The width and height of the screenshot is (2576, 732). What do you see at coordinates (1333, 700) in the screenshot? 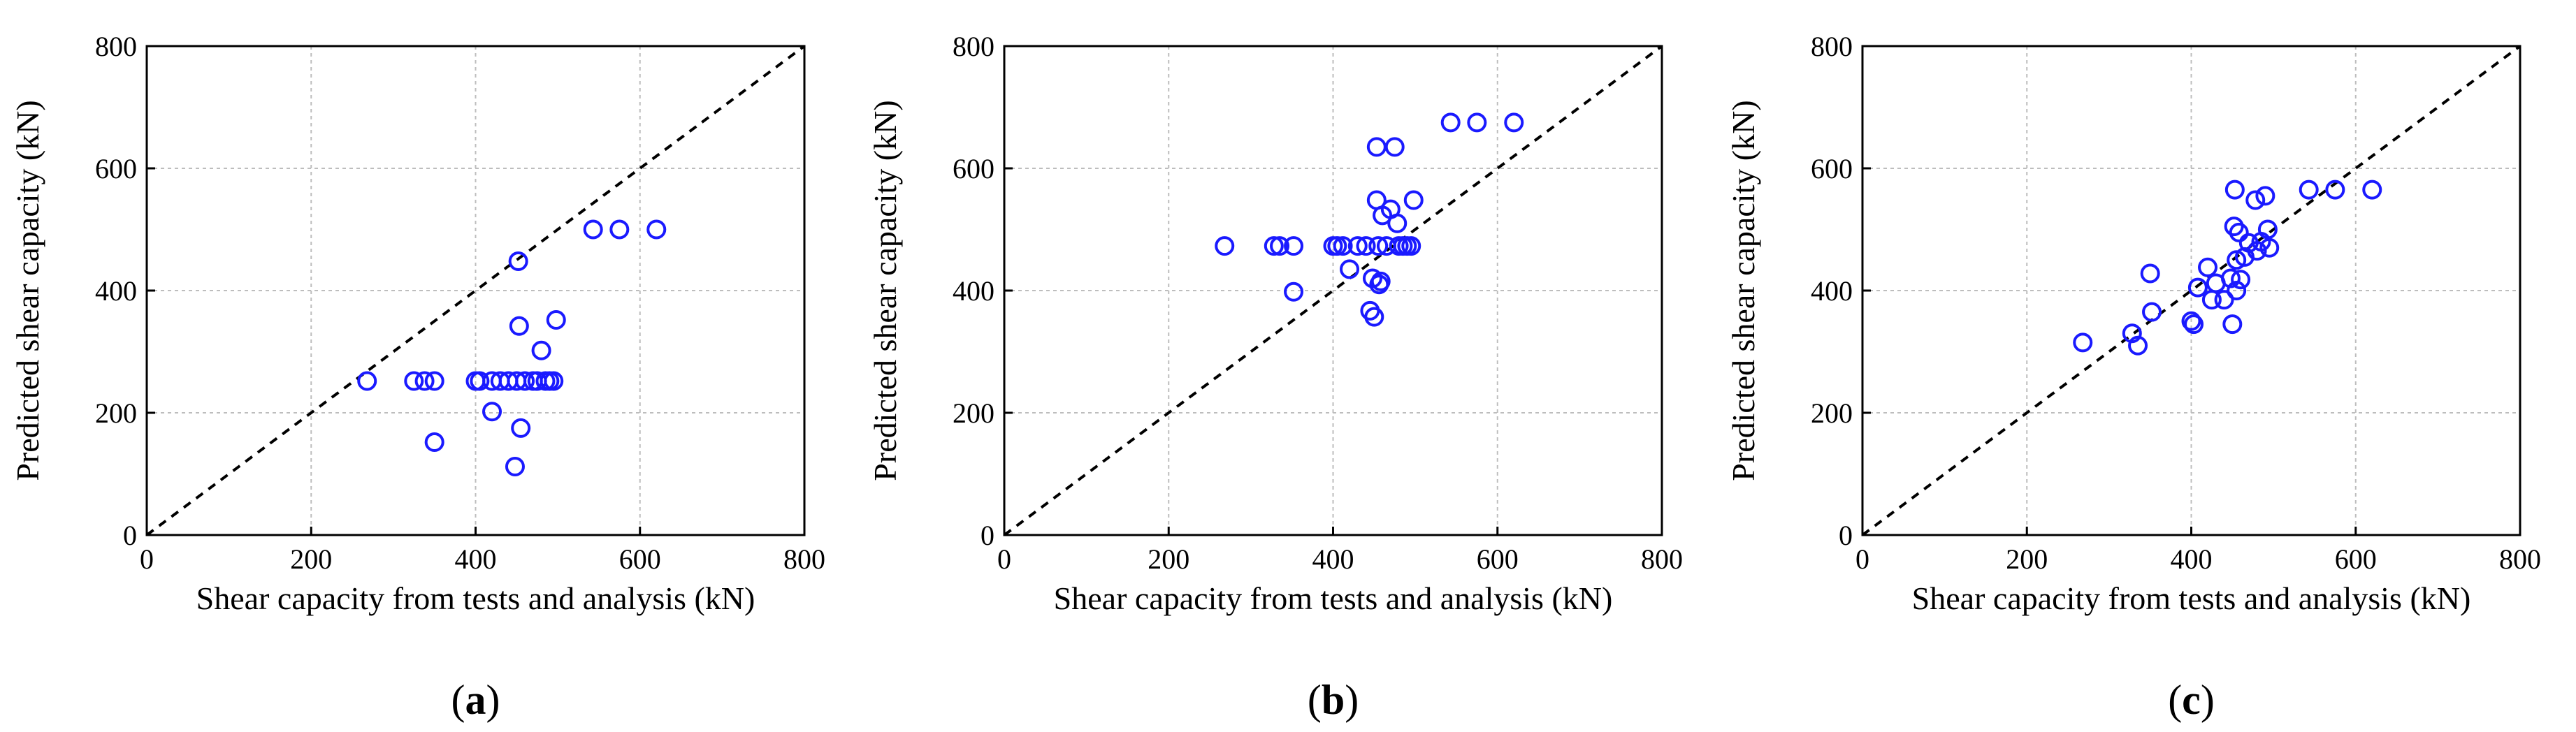
I see `panel-label: (b)` at bounding box center [1333, 700].